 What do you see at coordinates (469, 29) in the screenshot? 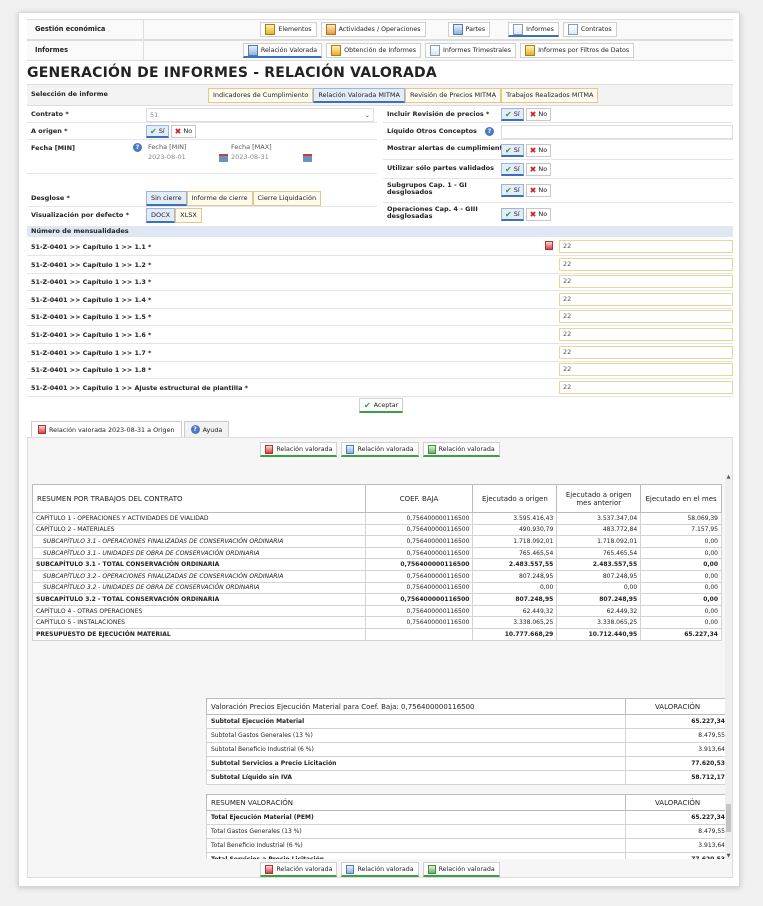
I see `nav-partes-button: Partes` at bounding box center [469, 29].